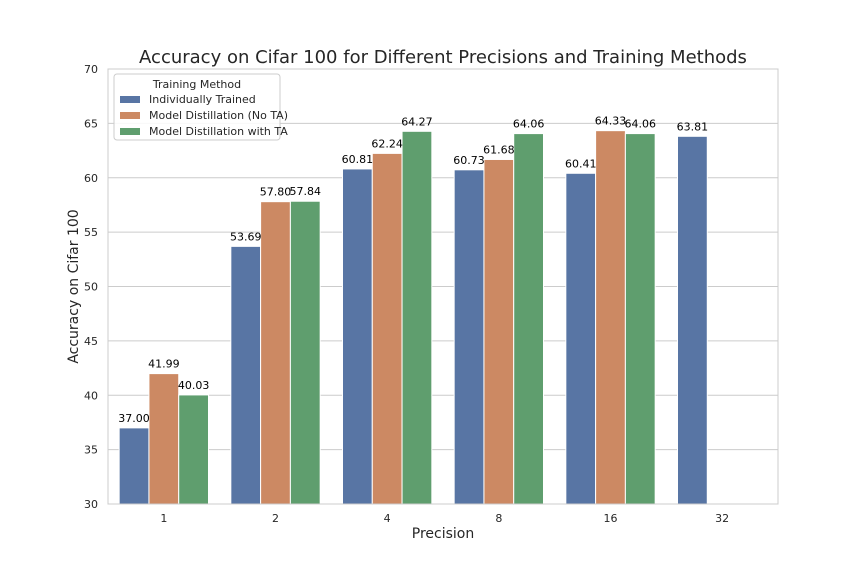  What do you see at coordinates (91, 450) in the screenshot?
I see `y-tick-label: 35` at bounding box center [91, 450].